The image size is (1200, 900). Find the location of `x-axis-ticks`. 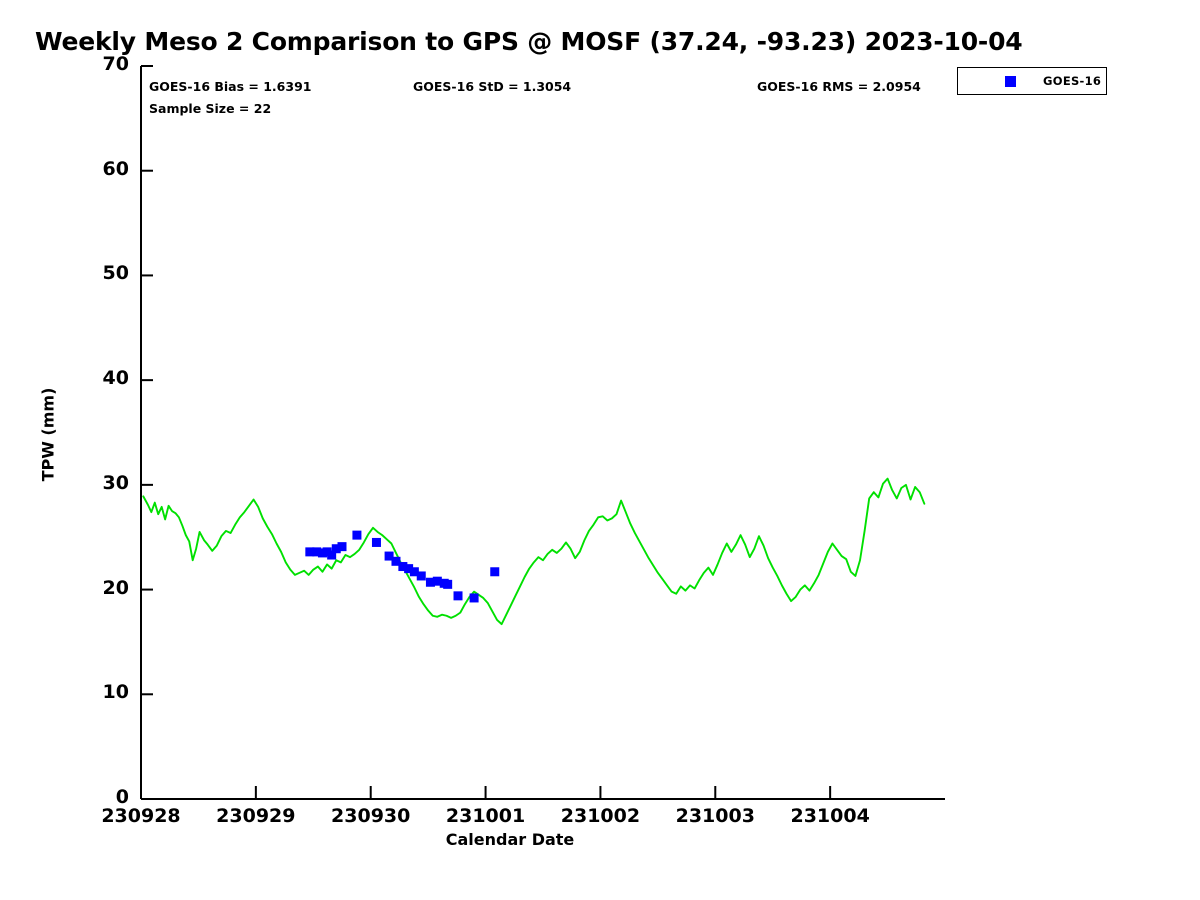

x-axis-ticks is located at coordinates (486, 792).